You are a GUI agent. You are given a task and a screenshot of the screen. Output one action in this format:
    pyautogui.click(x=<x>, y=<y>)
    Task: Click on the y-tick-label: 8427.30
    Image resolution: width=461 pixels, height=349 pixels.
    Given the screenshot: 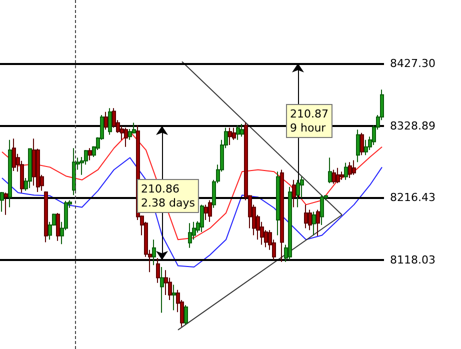 What is the action you would take?
    pyautogui.click(x=413, y=63)
    